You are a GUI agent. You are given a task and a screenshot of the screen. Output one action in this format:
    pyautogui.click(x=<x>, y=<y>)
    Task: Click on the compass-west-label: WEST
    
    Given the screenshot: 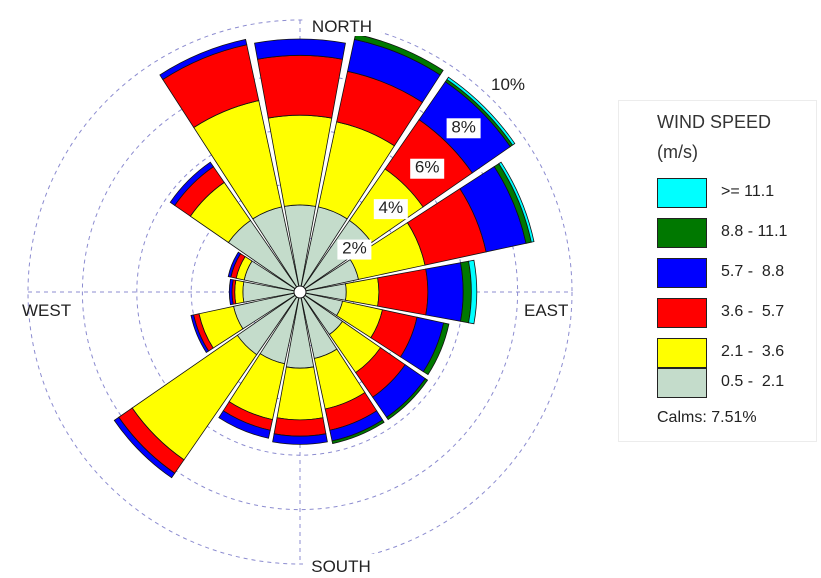 What is the action you would take?
    pyautogui.click(x=46, y=310)
    